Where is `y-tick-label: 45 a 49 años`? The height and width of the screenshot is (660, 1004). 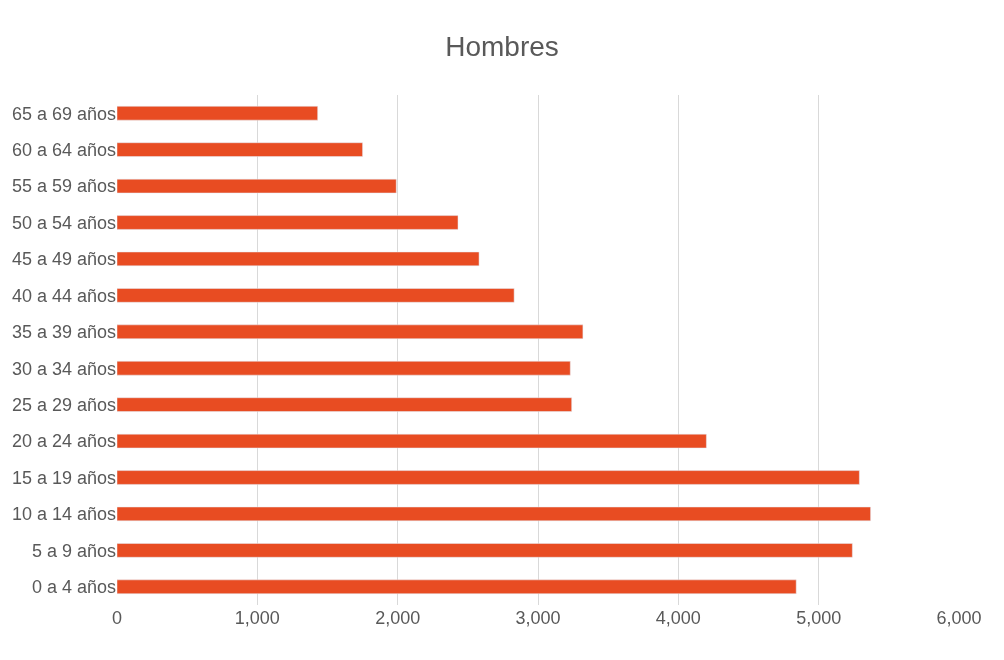
y-tick-label: 45 a 49 años is located at coordinates (63, 259).